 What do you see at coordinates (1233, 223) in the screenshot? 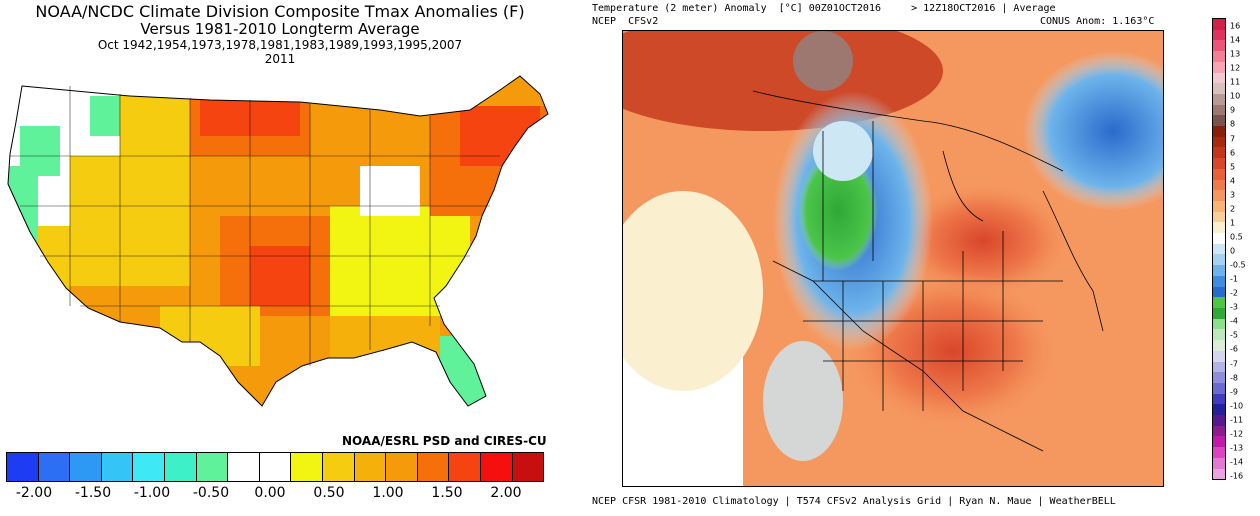
I see `right-colorbar-tick-label: 1` at bounding box center [1233, 223].